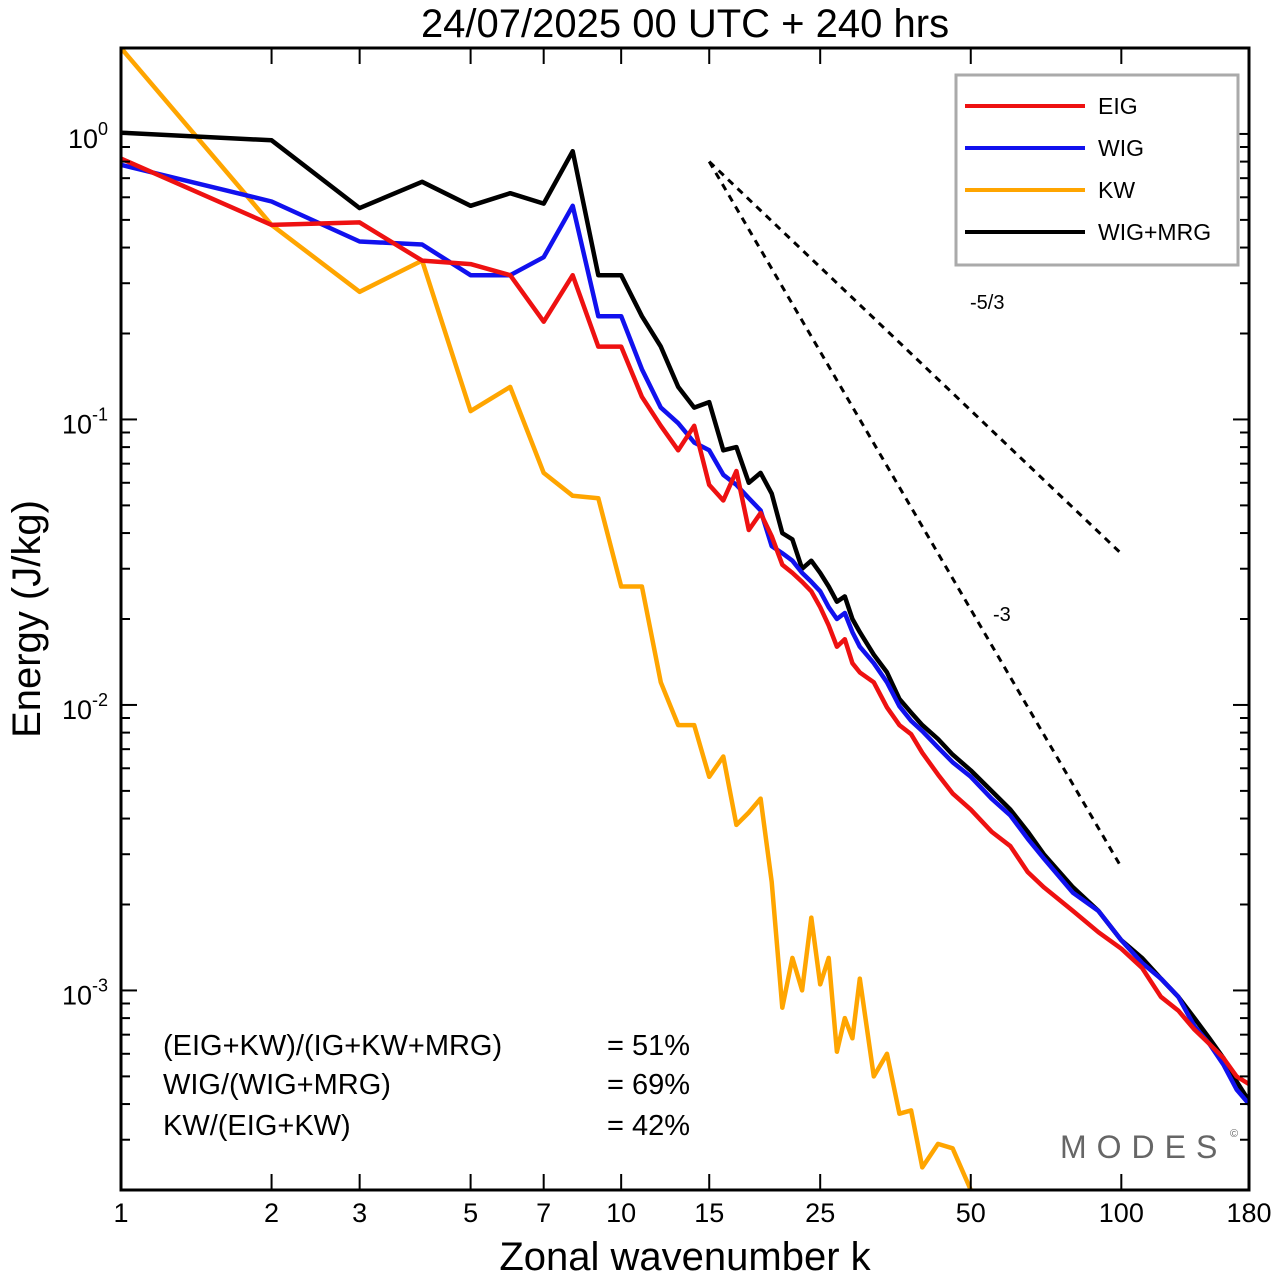  What do you see at coordinates (692, 1213) in the screenshot?
I see `x-tick-labels: 1 2 3 5 7 10 15 25 50 100 180` at bounding box center [692, 1213].